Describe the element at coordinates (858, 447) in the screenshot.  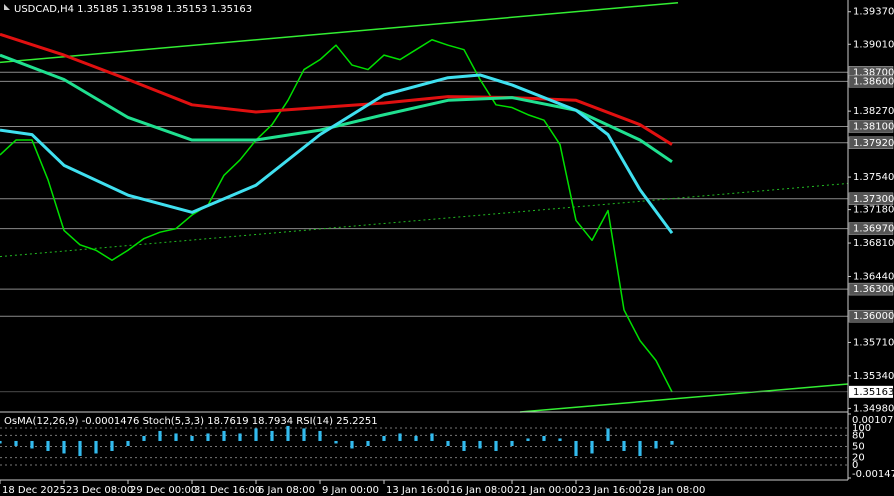
I see `y2-tick-label: 50` at that location.